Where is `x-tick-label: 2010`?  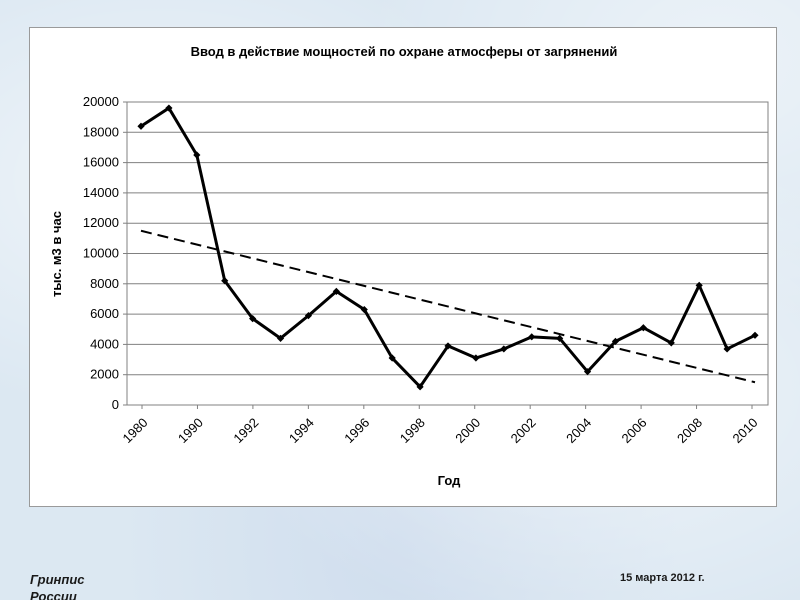
x-tick-label: 2010 is located at coordinates (744, 430).